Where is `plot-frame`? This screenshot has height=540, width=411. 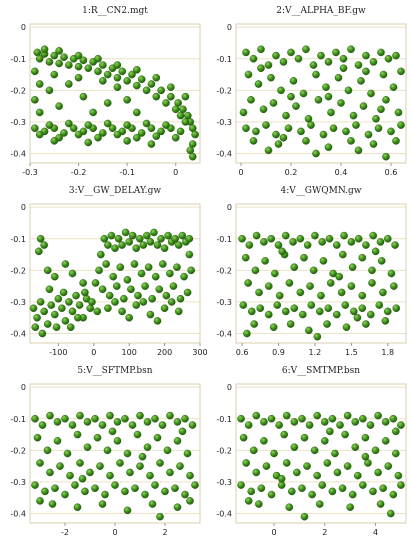 plot-frame is located at coordinates (321, 93).